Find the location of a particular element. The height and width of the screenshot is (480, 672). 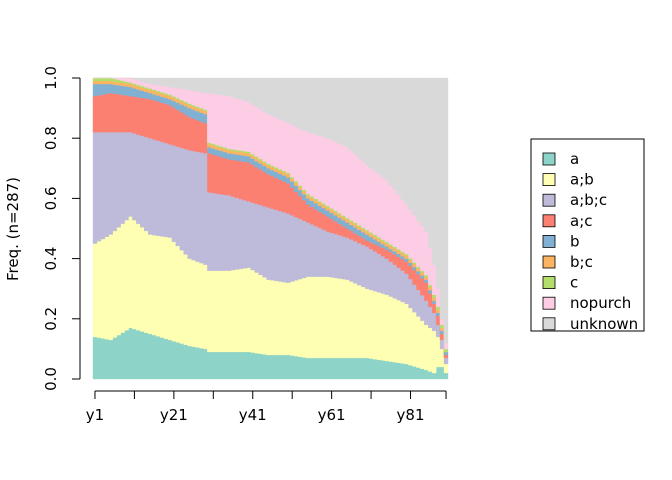

y-tick-label: 0.2 is located at coordinates (51, 319).